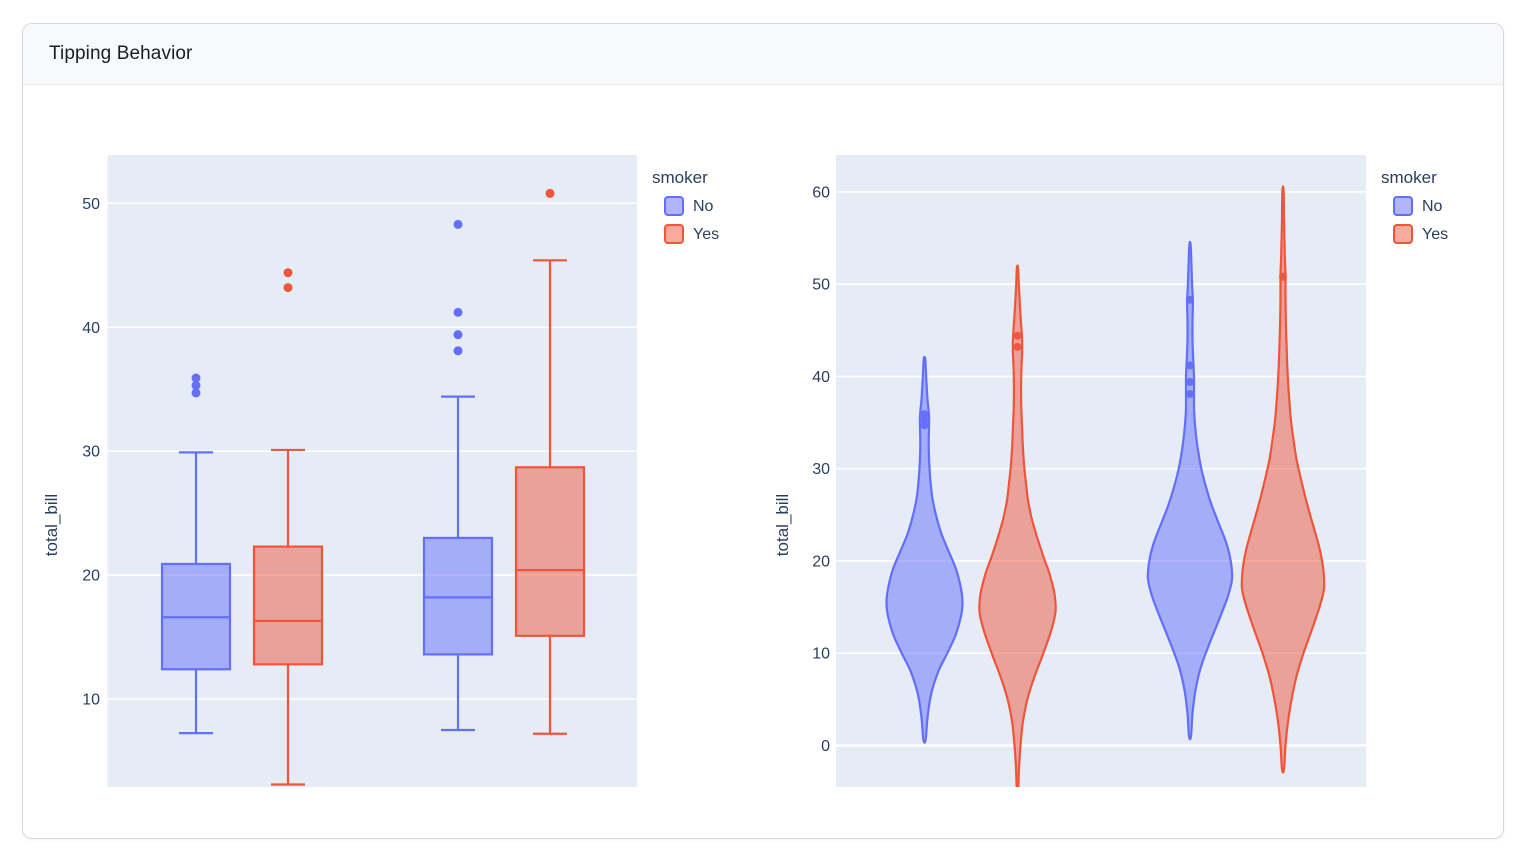 The image size is (1522, 864). Describe the element at coordinates (763, 54) in the screenshot. I see `card-header: Tipping Behavior` at that location.